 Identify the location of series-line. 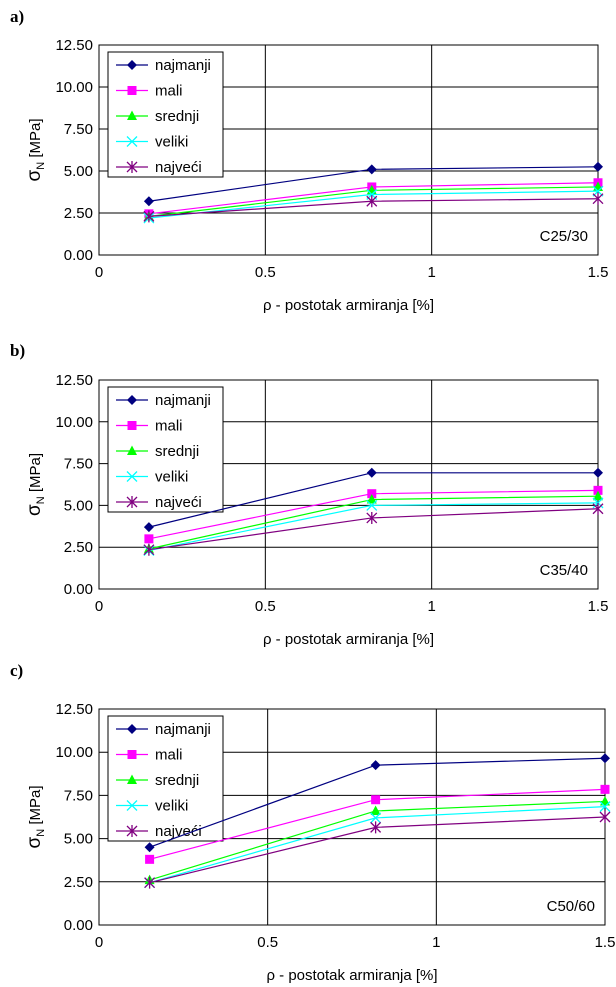
(373, 204).